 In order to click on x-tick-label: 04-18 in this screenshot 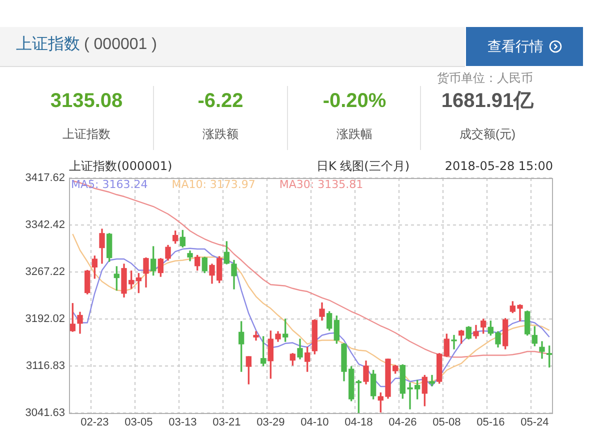, I will do `click(358, 422)`.